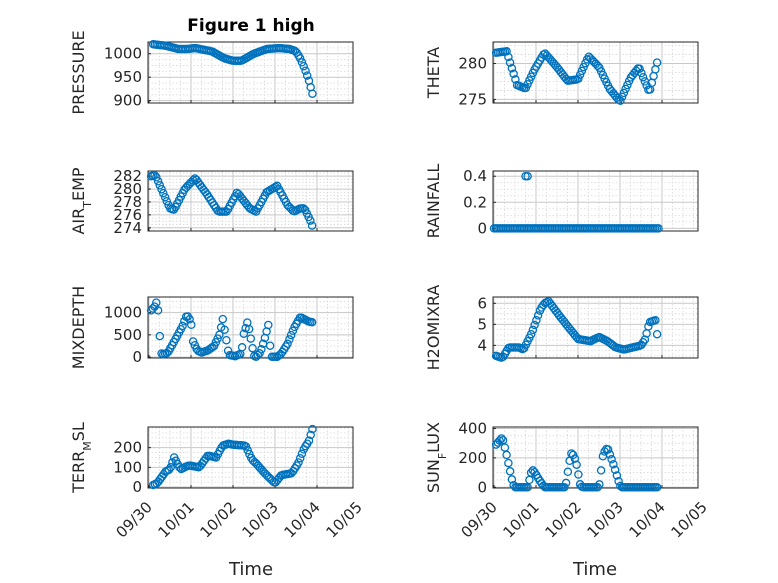  What do you see at coordinates (127, 215) in the screenshot?
I see `y-tick-label: 276` at bounding box center [127, 215].